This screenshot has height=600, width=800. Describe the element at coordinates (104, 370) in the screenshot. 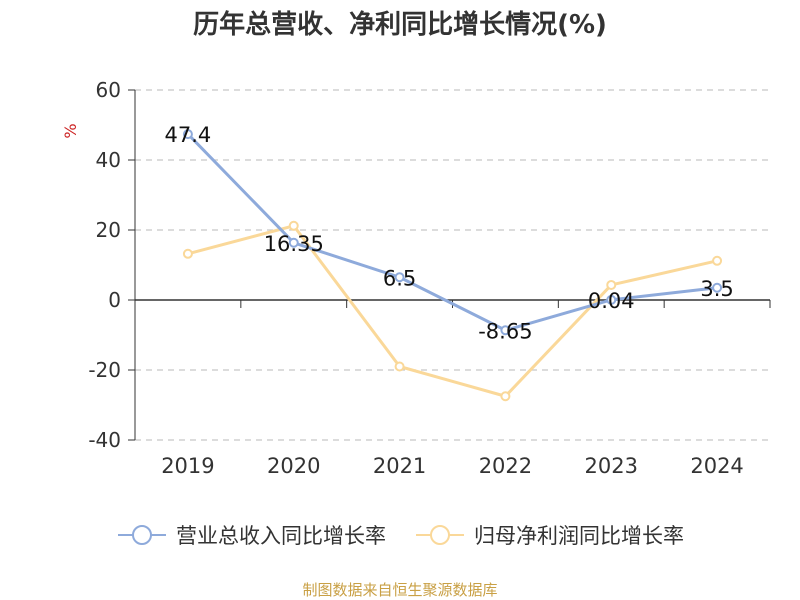

I see `y-tick-label: -20` at that location.